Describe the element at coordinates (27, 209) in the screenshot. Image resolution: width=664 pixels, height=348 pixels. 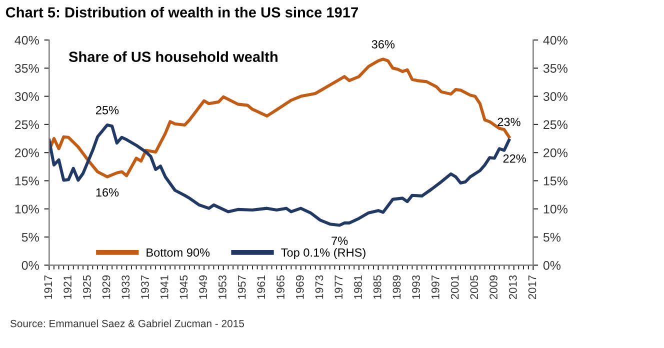
I see `y-tick-label: 10%` at that location.